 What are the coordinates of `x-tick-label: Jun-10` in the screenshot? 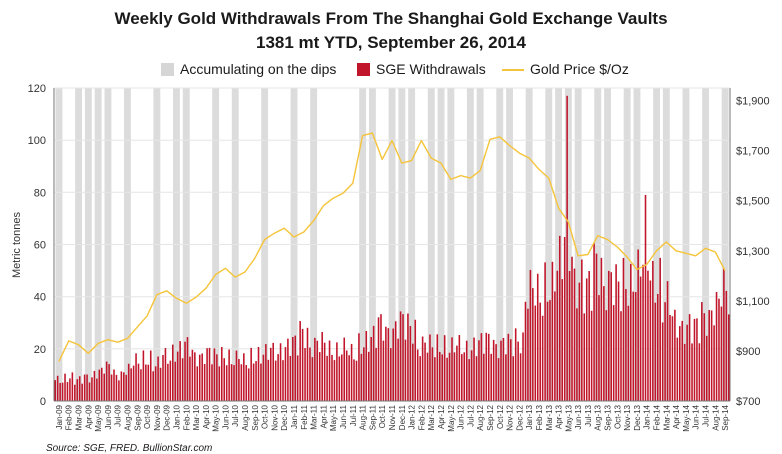 It's located at (225, 416).